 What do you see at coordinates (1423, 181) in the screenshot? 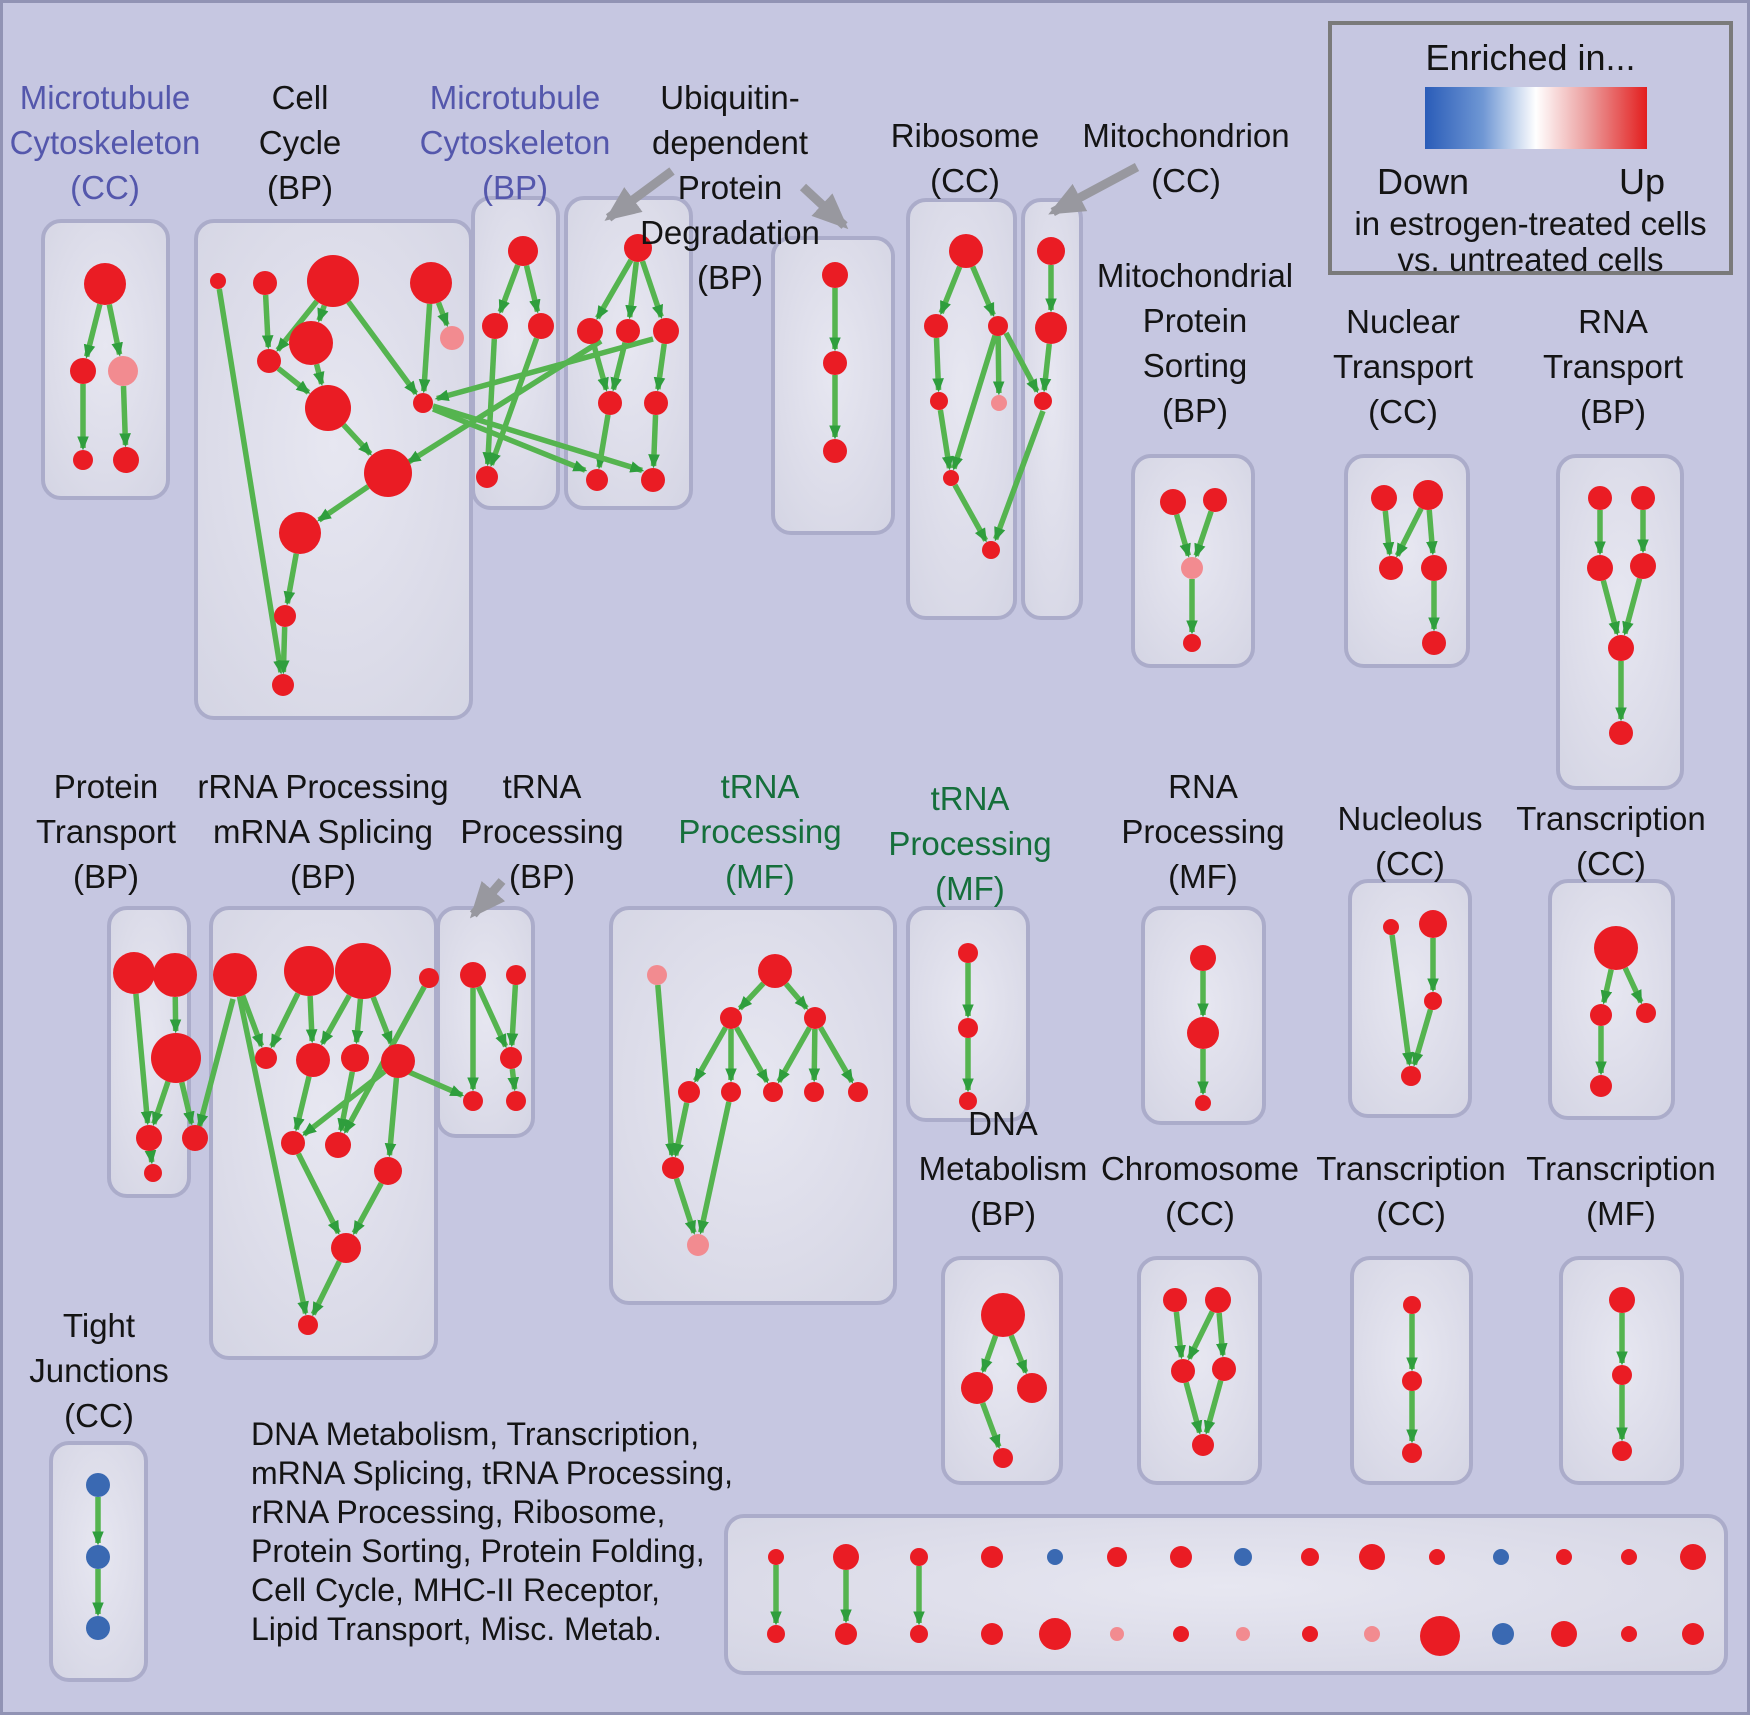
I see `legend-down-label: Down` at bounding box center [1423, 181].